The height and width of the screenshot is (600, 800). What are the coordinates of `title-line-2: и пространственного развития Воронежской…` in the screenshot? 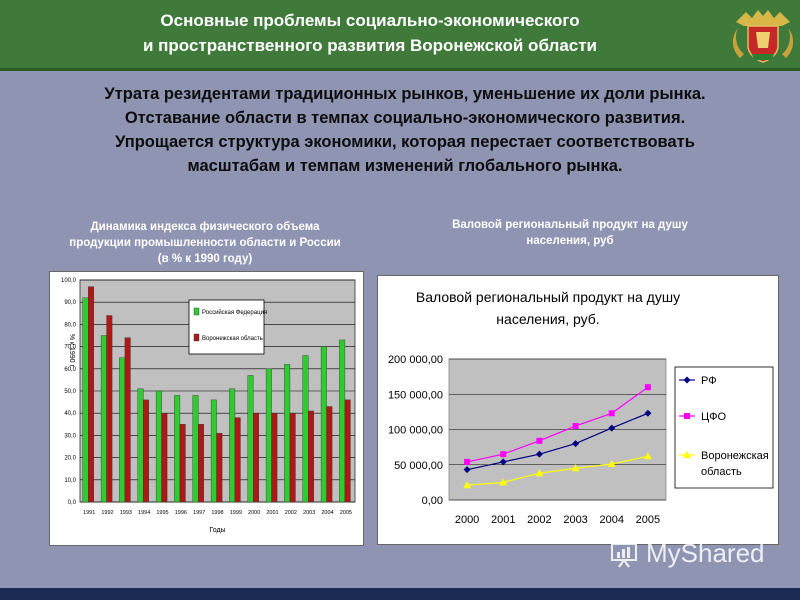 It's located at (370, 45).